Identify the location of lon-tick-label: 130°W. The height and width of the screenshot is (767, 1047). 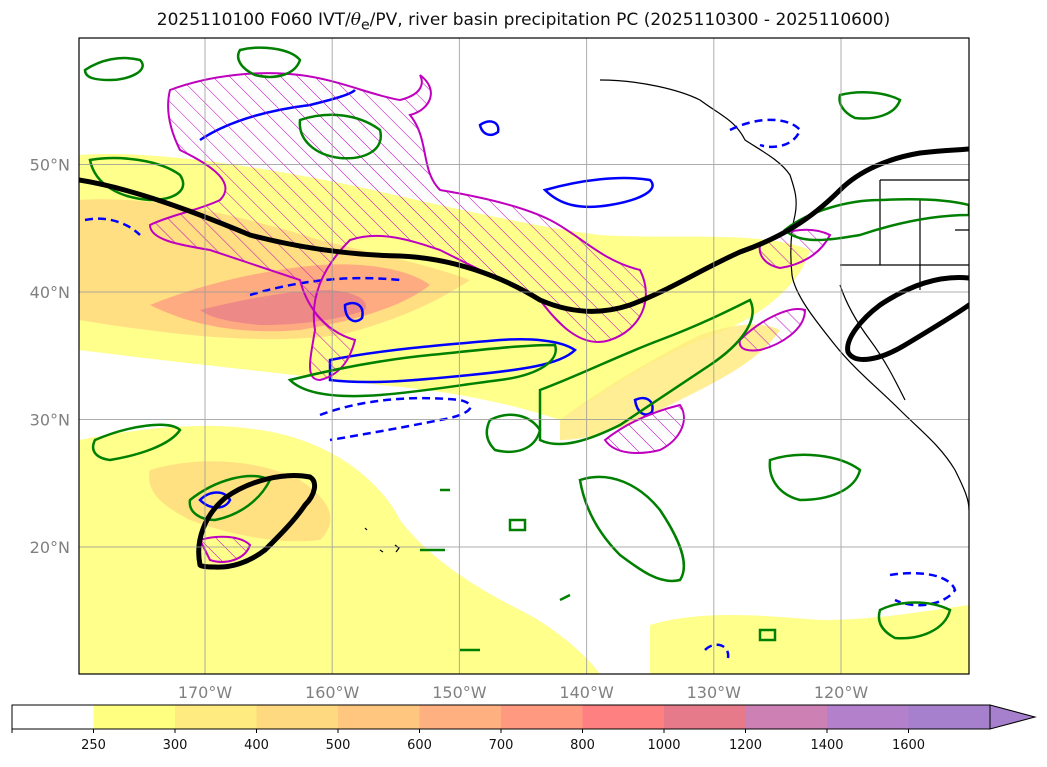
(714, 692).